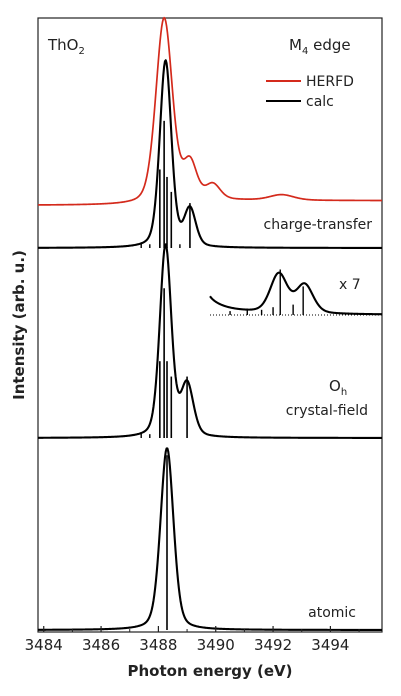 Image resolution: width=401 pixels, height=696 pixels. What do you see at coordinates (318, 225) in the screenshot?
I see `charge-transfer-label: charge-transfer` at bounding box center [318, 225].